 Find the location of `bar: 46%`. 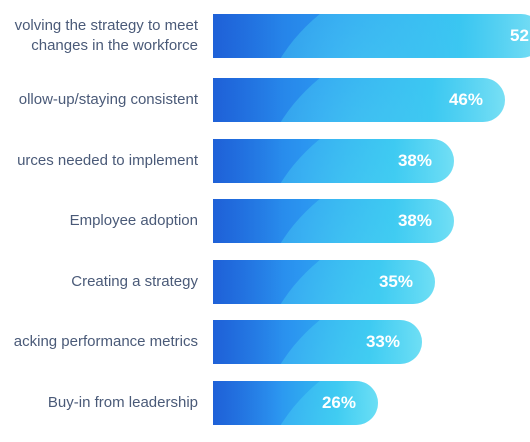

bar: 46% is located at coordinates (359, 100).